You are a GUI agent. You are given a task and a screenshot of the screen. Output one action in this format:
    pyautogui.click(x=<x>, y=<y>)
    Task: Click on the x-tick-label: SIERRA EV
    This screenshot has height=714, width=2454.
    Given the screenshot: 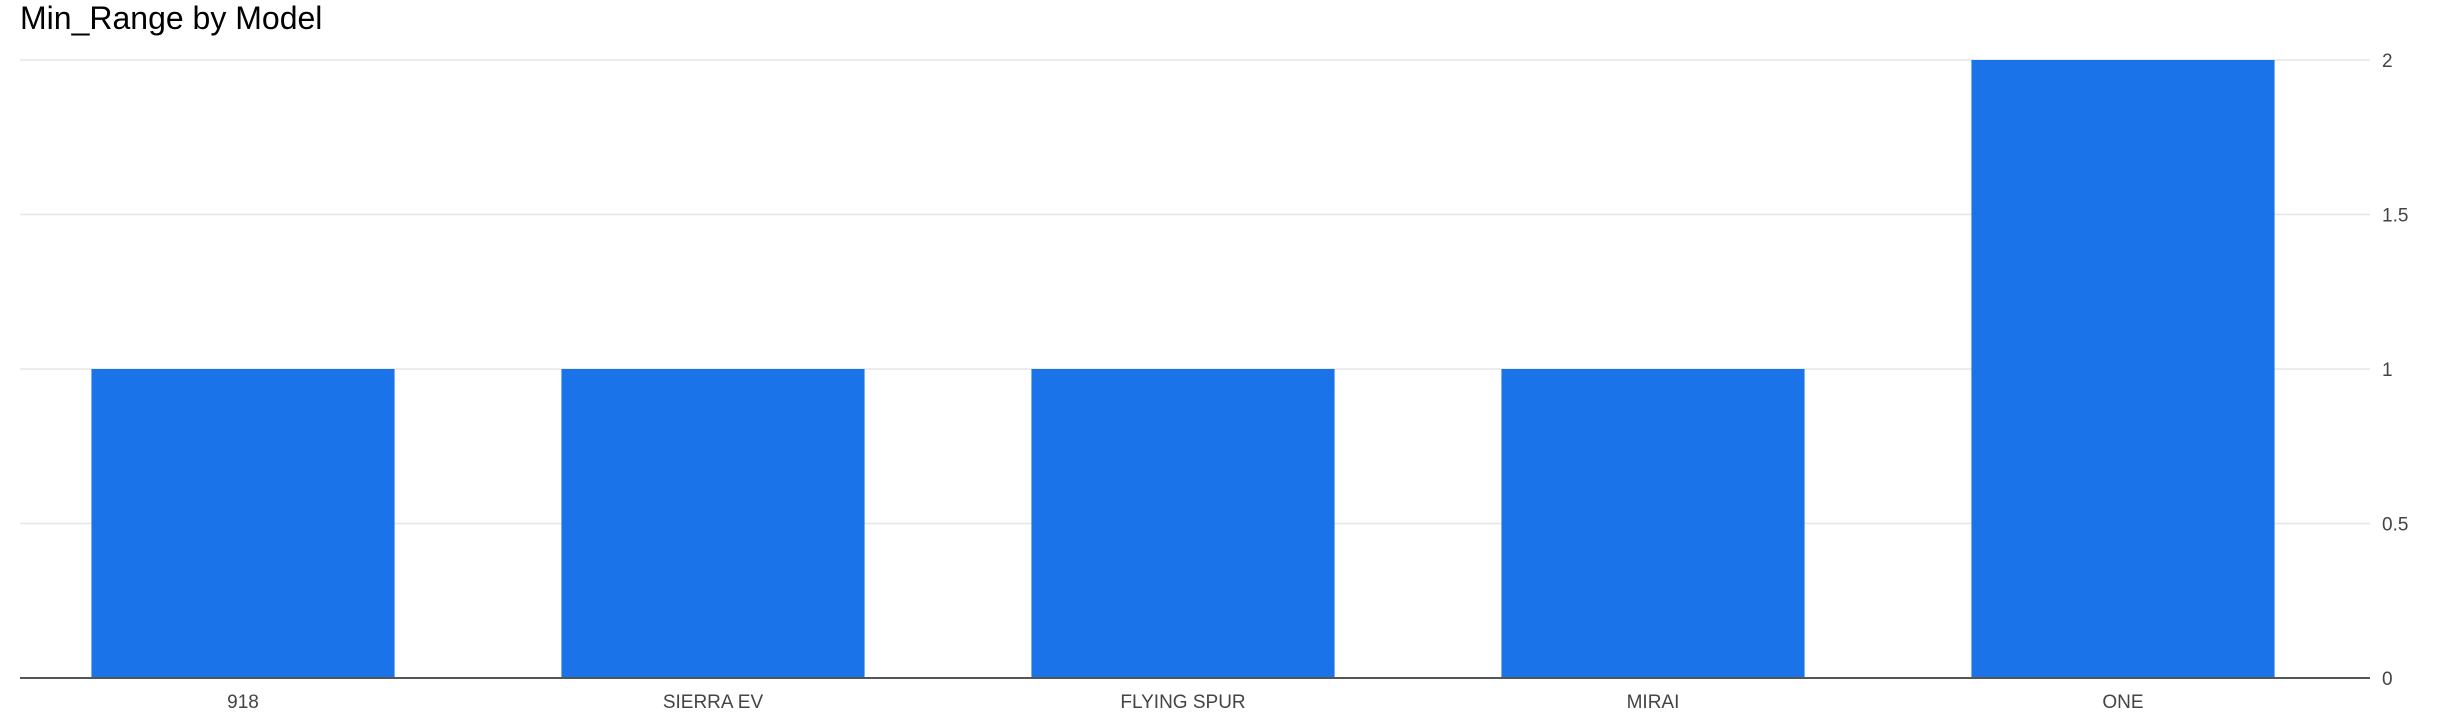 What is the action you would take?
    pyautogui.click(x=713, y=702)
    